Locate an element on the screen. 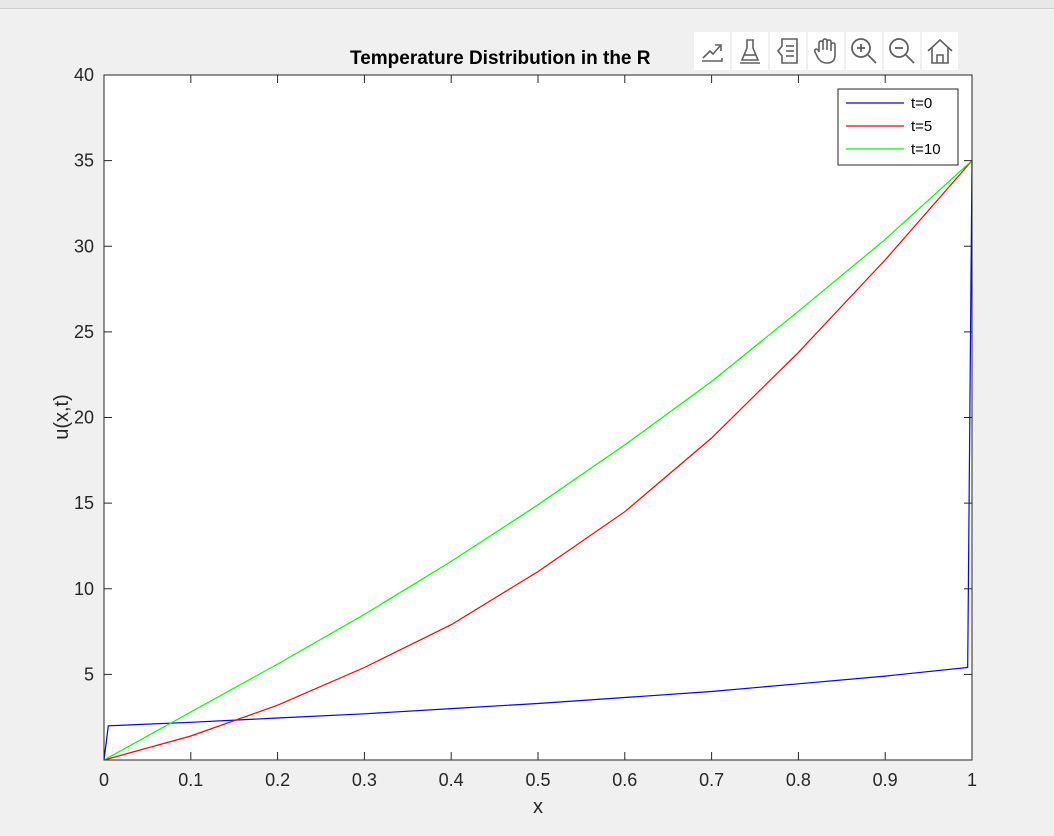 This screenshot has height=836, width=1054. y-tick-label: 10 is located at coordinates (84, 589).